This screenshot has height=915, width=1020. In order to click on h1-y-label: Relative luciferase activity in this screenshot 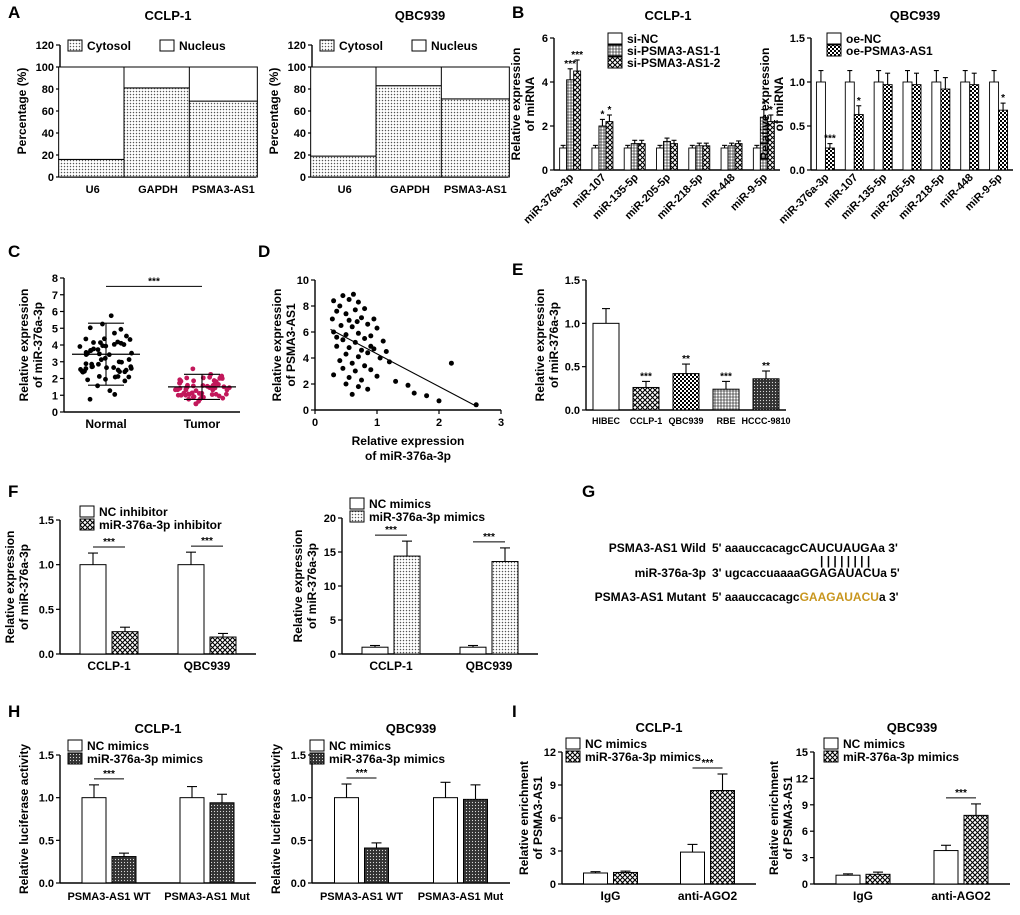, I will do `click(24, 819)`.